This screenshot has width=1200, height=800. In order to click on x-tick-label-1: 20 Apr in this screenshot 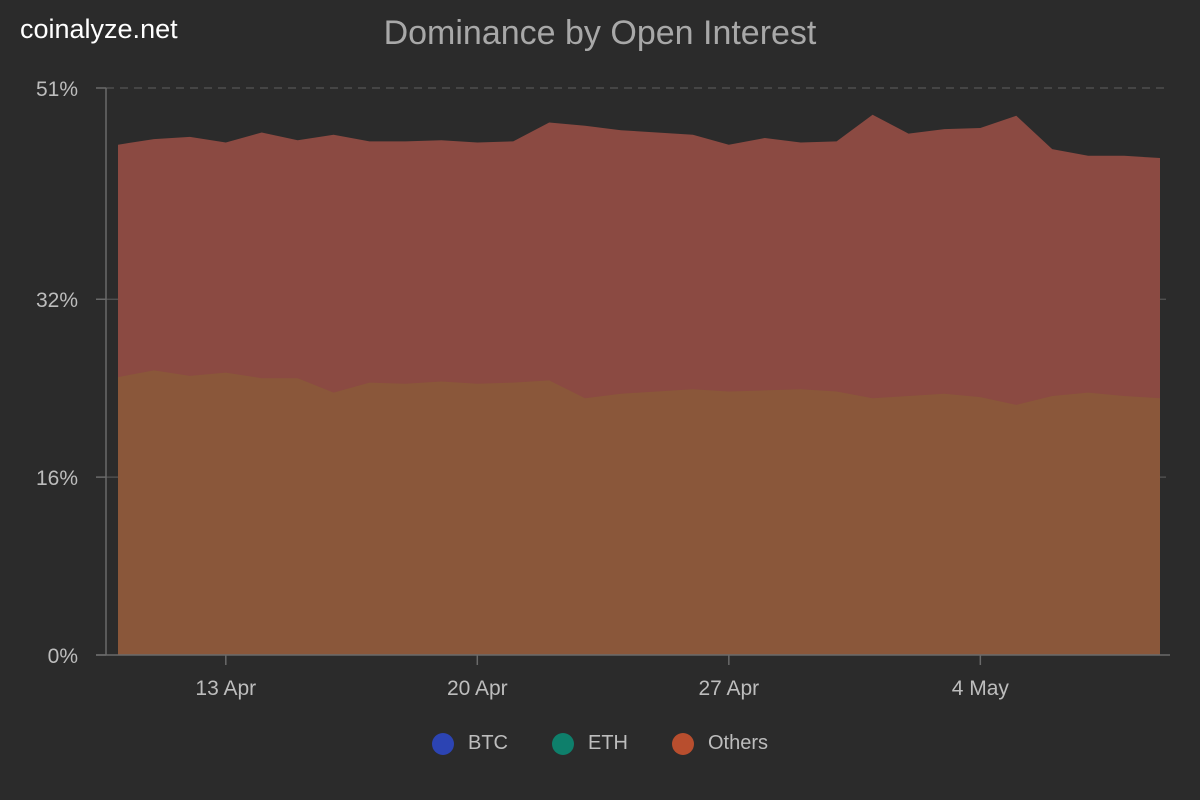, I will do `click(477, 688)`.